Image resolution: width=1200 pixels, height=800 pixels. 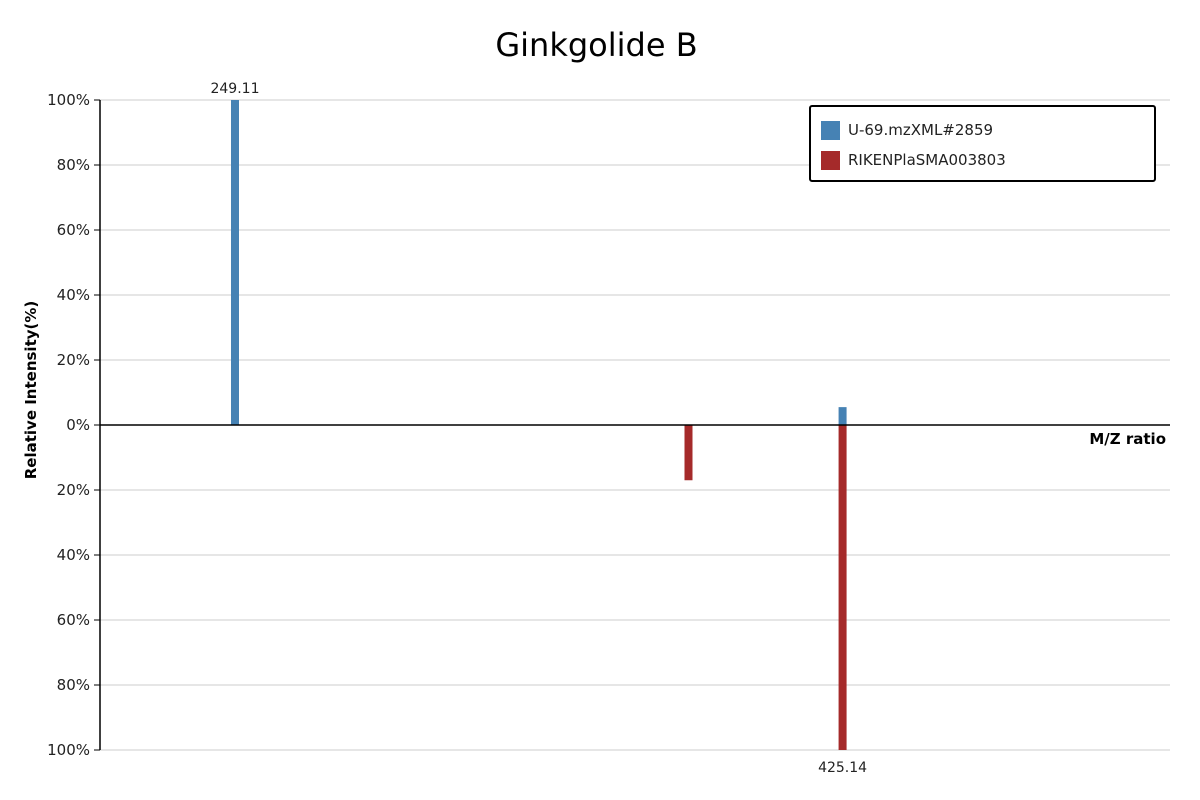 I want to click on chart-title: Ginkgolide B, so click(x=596, y=45).